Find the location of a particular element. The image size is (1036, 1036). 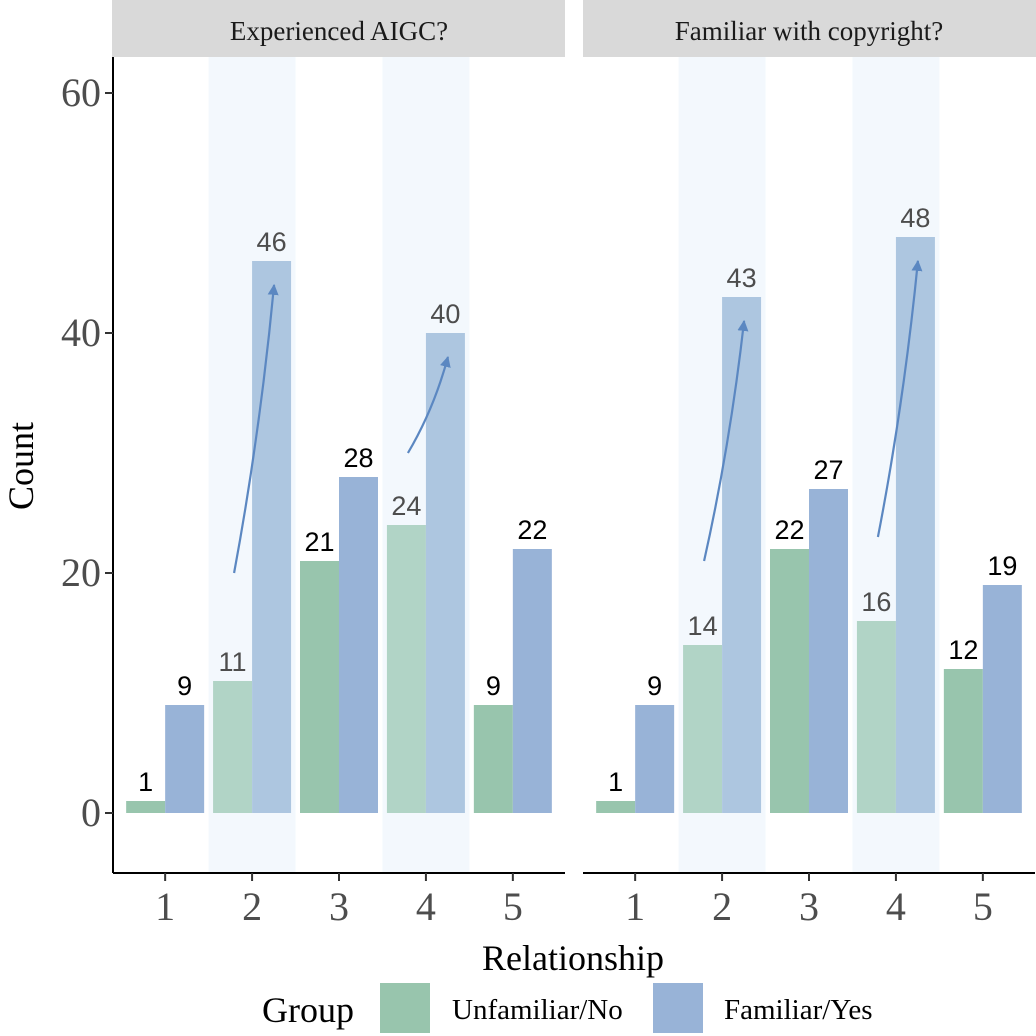

value-label-unfamiliar: 22 is located at coordinates (789, 530).